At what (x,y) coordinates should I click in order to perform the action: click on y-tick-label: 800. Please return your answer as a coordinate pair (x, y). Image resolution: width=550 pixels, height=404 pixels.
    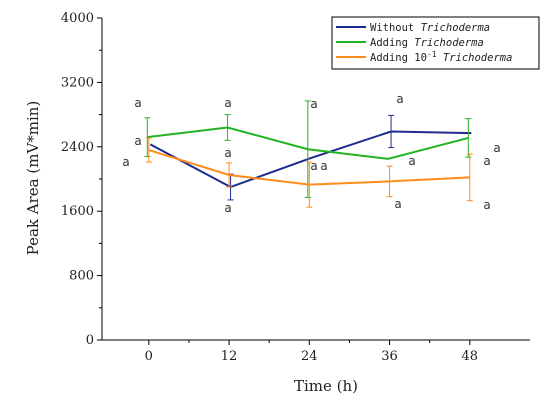
    Looking at the image, I should click on (81, 276).